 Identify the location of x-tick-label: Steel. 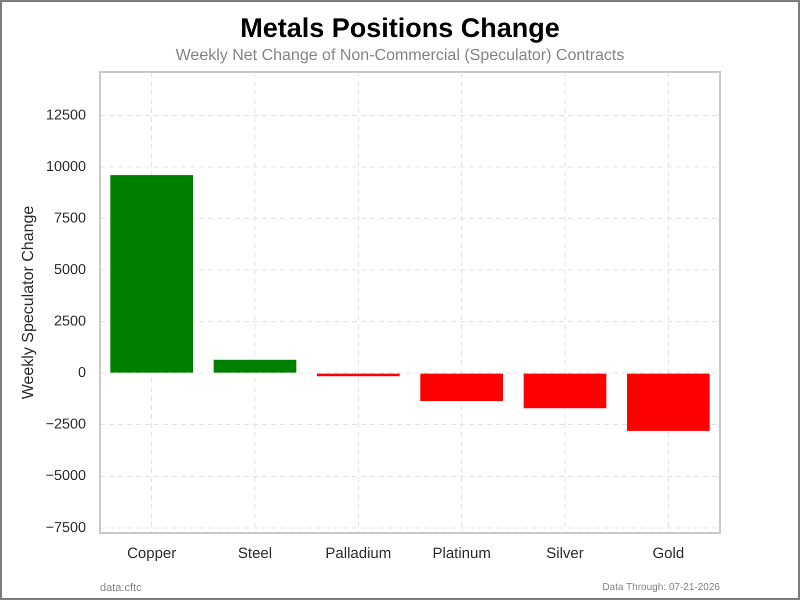
(255, 553).